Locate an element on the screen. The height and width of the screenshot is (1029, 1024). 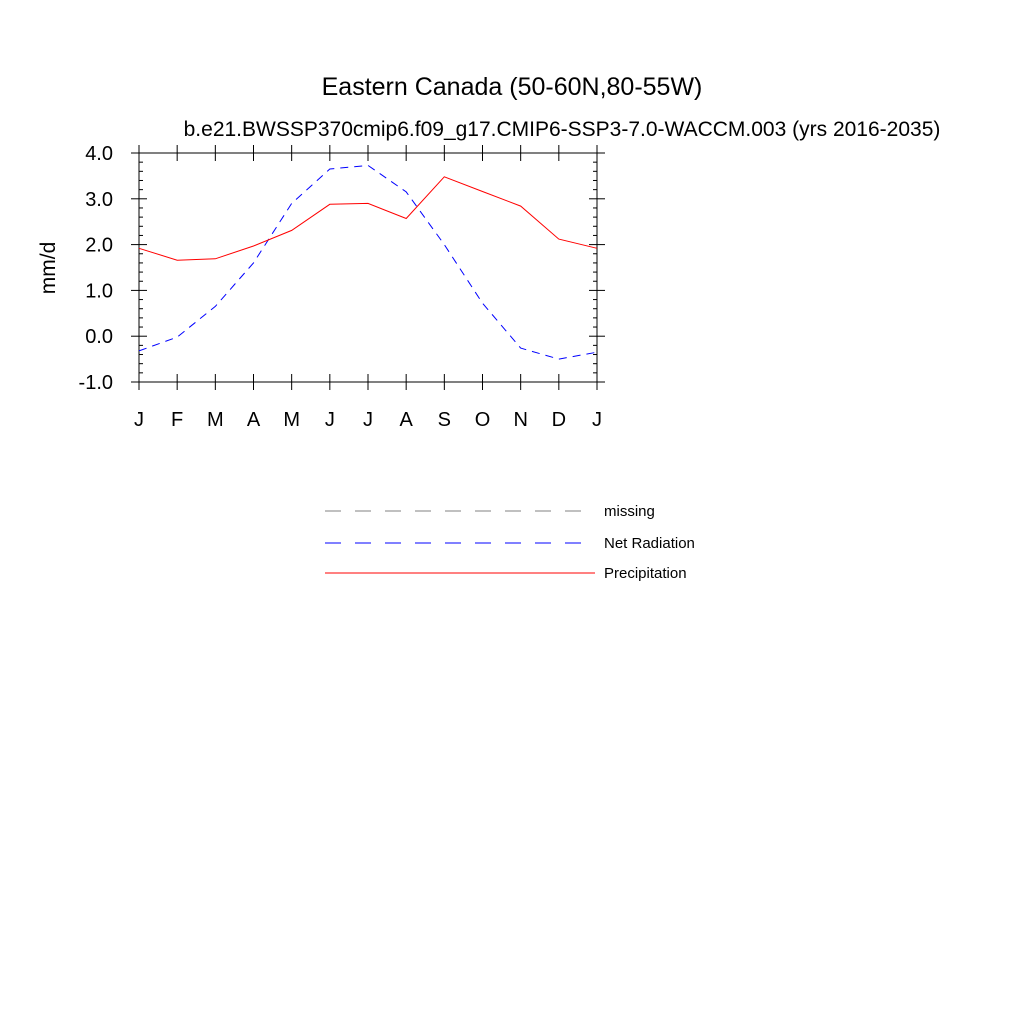
x-tick-label: D is located at coordinates (559, 420).